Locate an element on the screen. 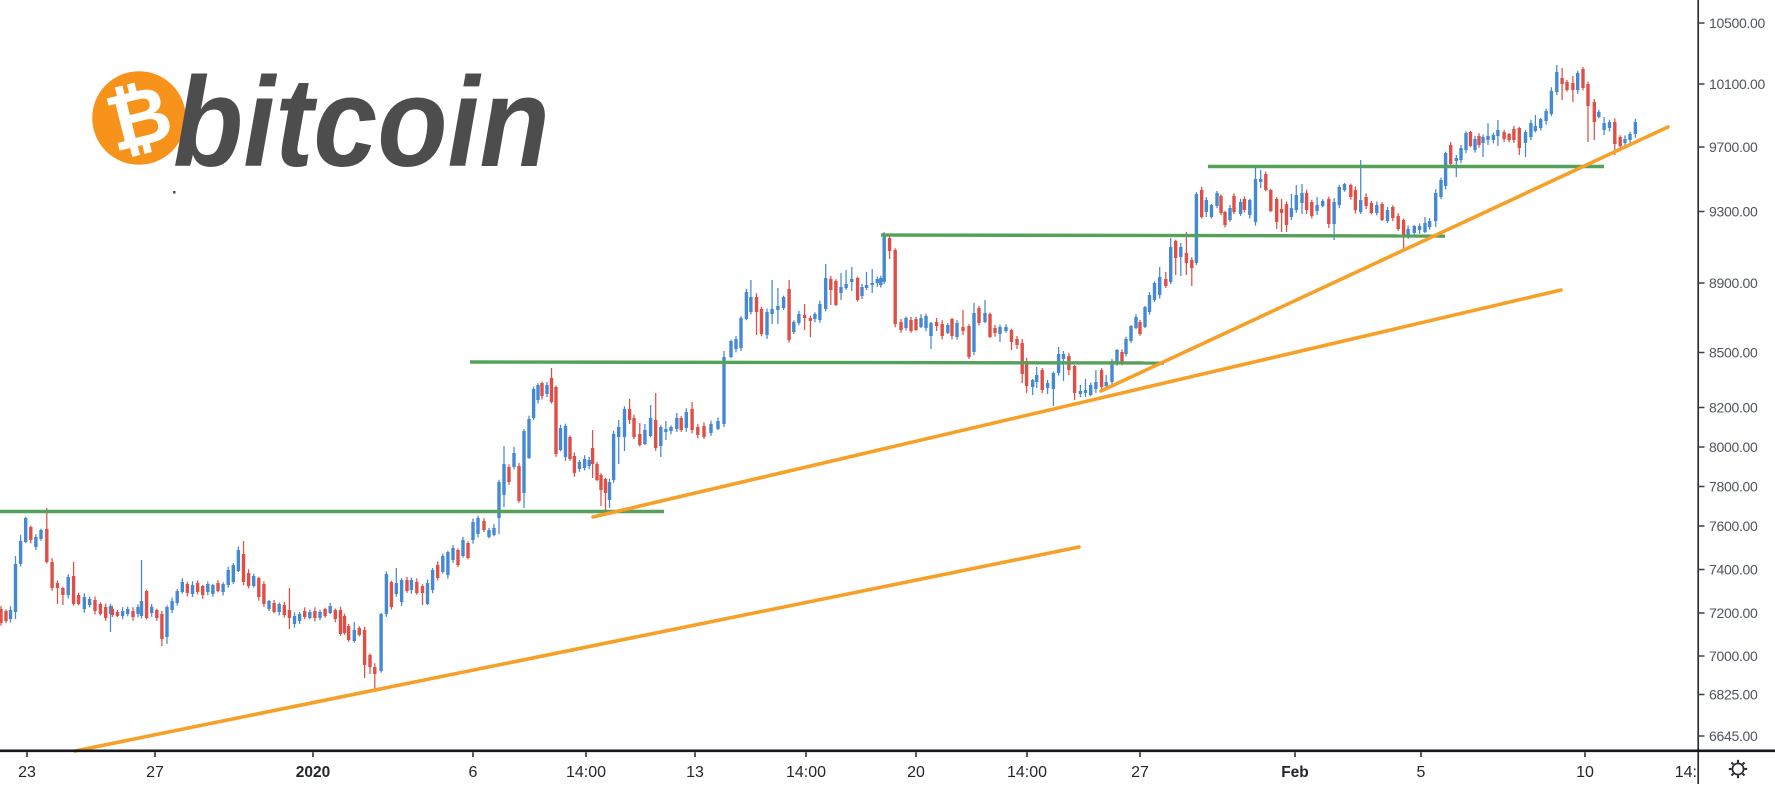 This screenshot has height=789, width=1775. svg-text: 23 is located at coordinates (27, 772).